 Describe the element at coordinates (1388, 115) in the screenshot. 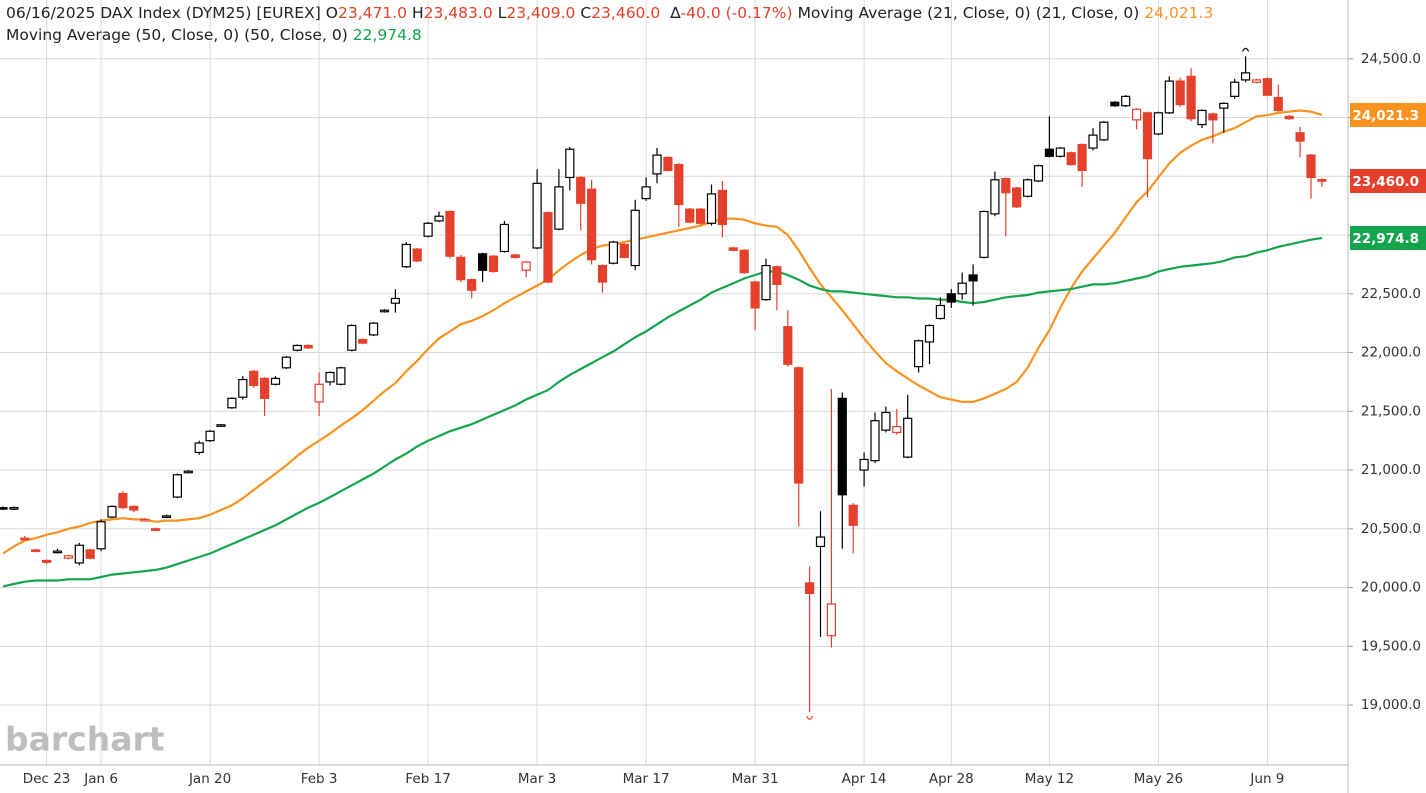

I see `price-badge` at that location.